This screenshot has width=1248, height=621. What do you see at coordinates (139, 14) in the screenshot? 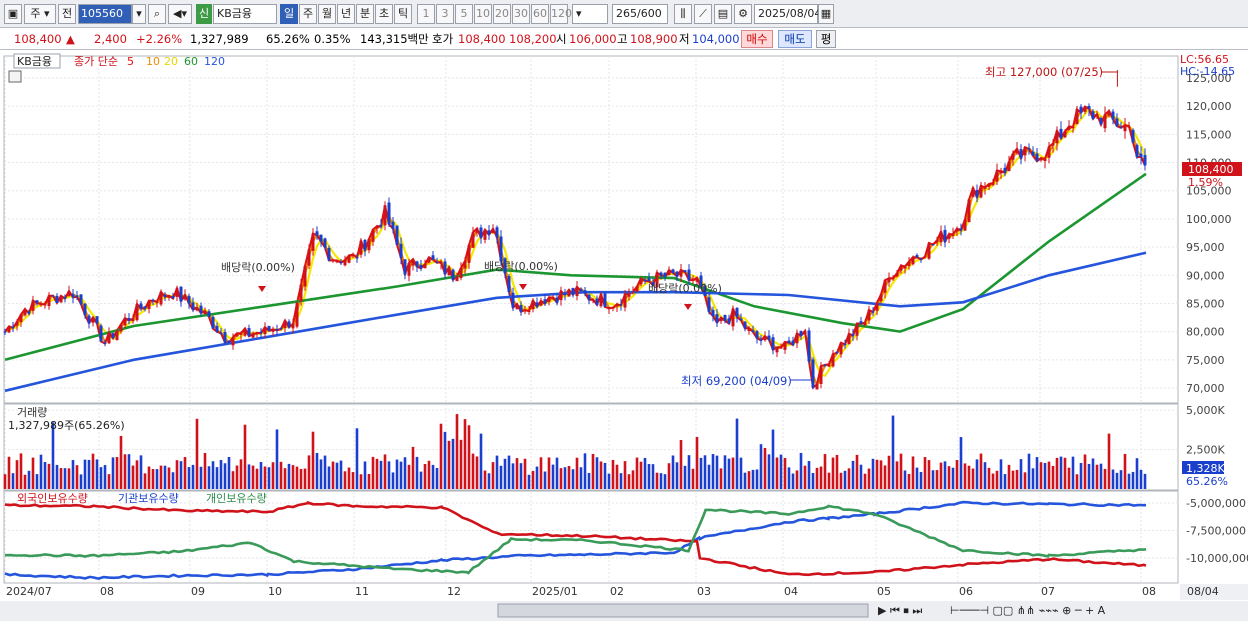
I see `chevron-down-icon: ▾` at bounding box center [139, 14].